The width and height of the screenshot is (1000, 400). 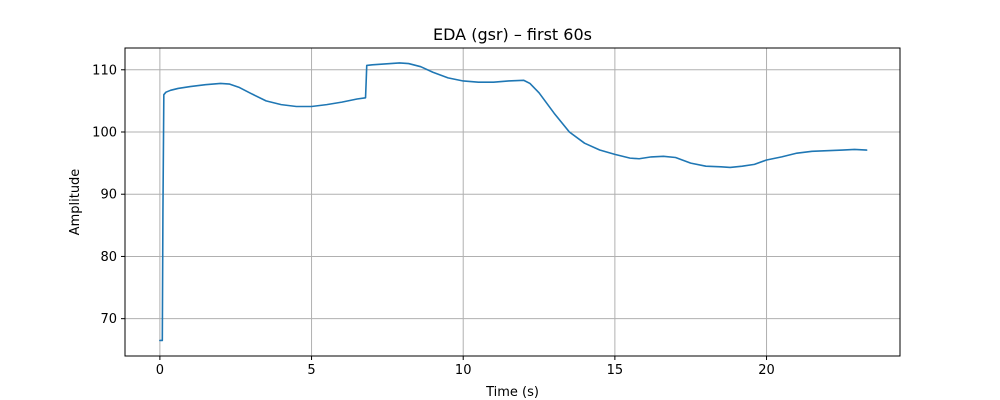 What do you see at coordinates (160, 370) in the screenshot?
I see `x-tick-label: 0` at bounding box center [160, 370].